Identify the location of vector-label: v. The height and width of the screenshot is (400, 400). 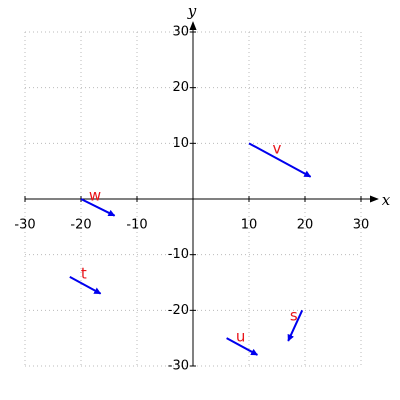
(277, 148).